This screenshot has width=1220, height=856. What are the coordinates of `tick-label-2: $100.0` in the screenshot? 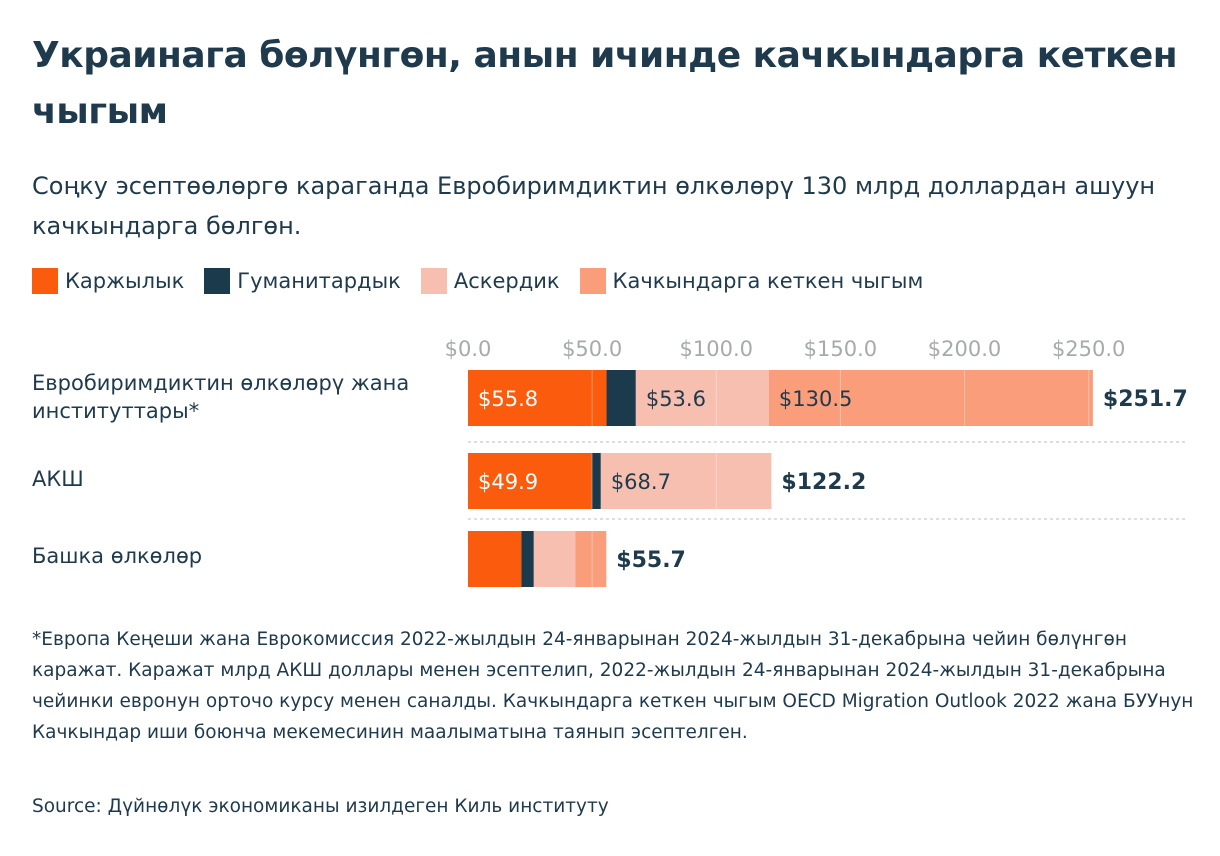 It's located at (716, 349).